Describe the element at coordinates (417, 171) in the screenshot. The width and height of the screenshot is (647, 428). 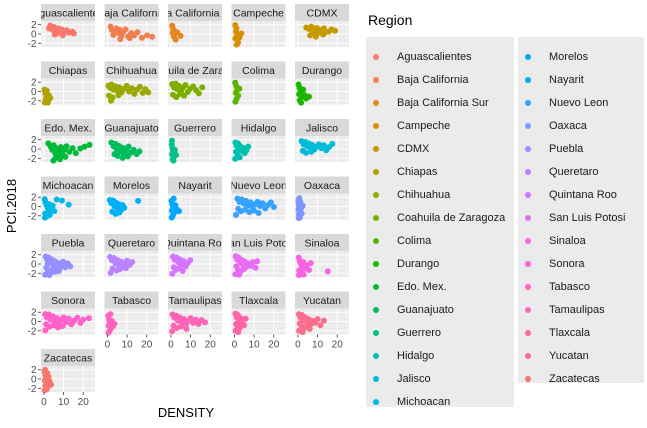
I see `legend-label: Chiapas` at that location.